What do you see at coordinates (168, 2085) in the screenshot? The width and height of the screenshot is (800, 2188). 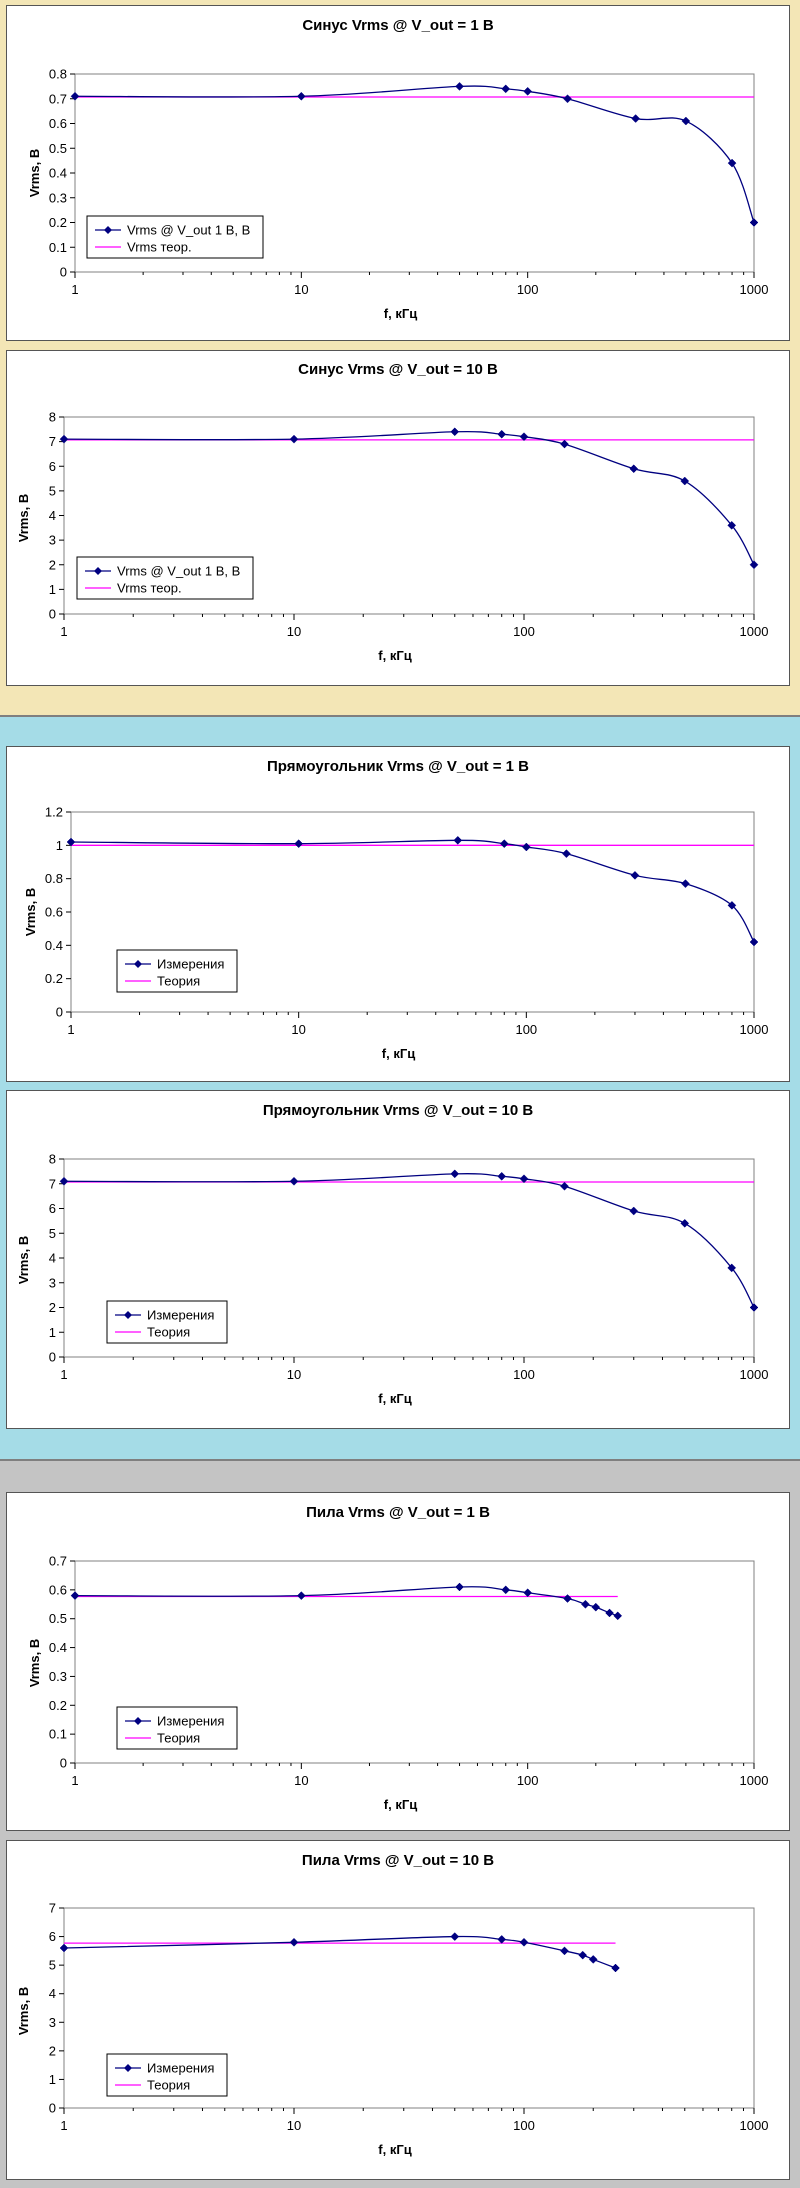 I see `legend-theory-label: Теория` at bounding box center [168, 2085].